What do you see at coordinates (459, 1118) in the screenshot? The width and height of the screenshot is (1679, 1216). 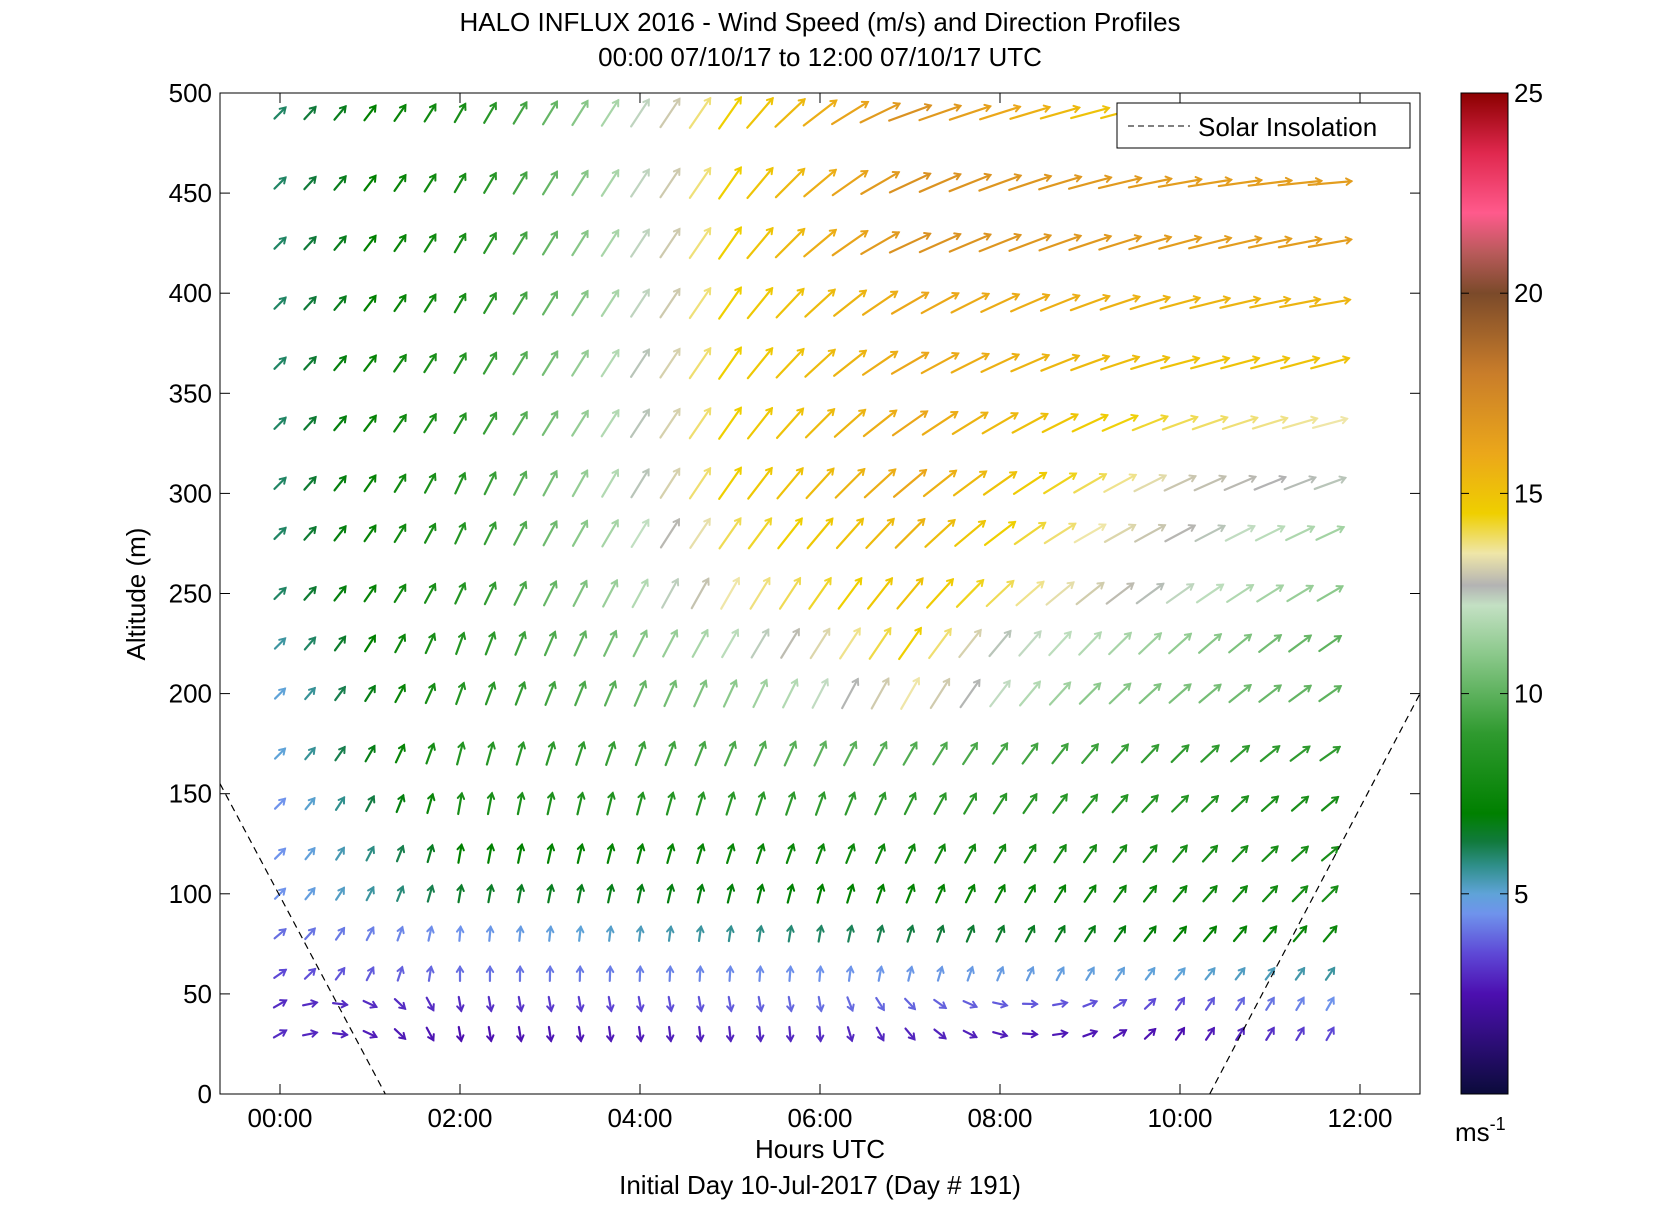 I see `x-tick-label: 02:00` at bounding box center [459, 1118].